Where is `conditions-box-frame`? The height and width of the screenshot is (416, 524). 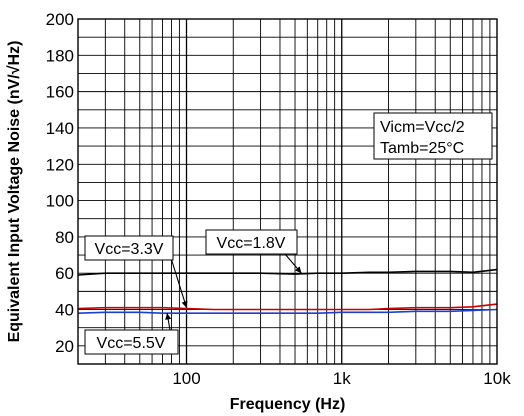
conditions-box-frame is located at coordinates (433, 136).